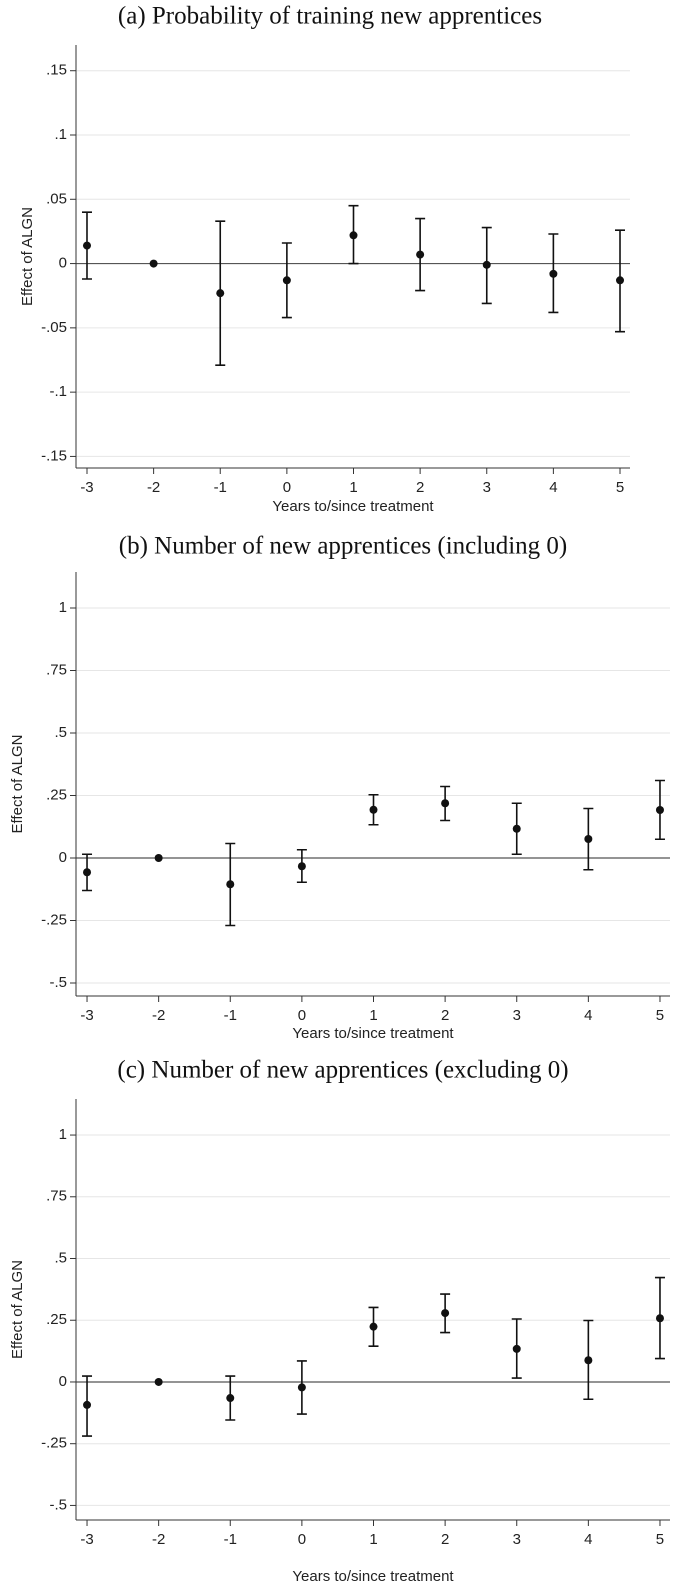 This screenshot has height=1588, width=687. I want to click on y-tick-label: .15, so click(56, 70).